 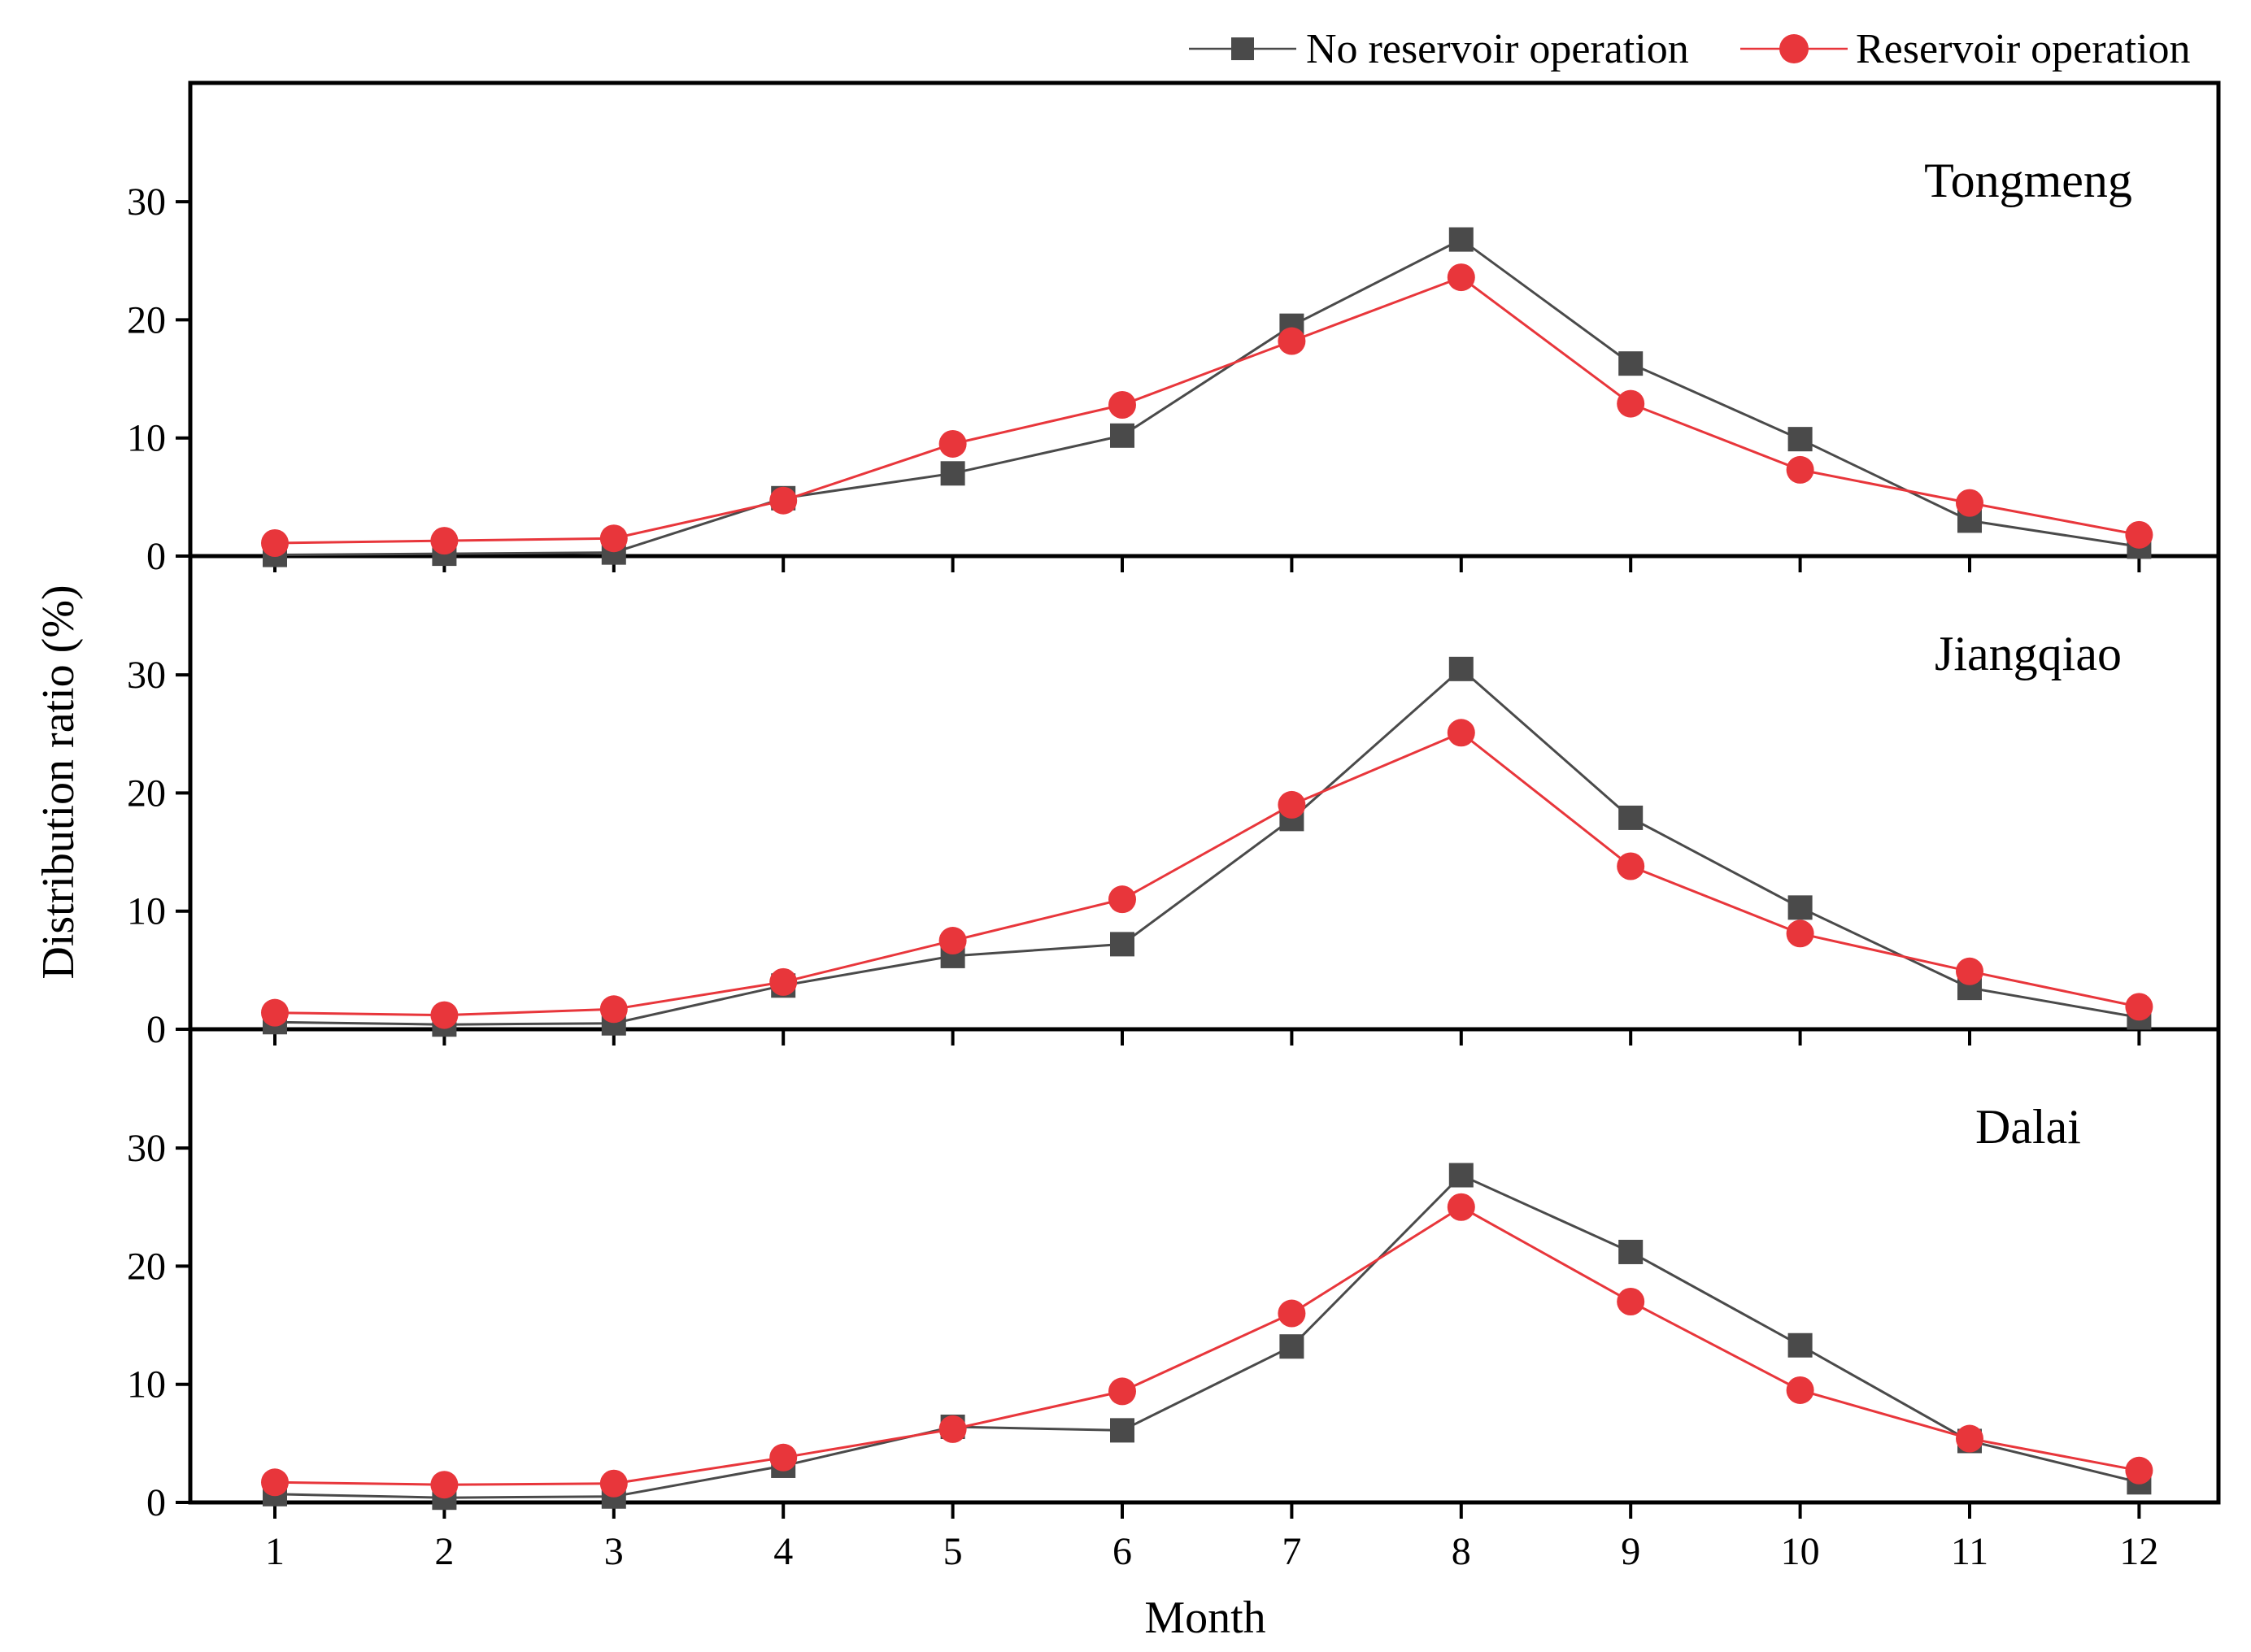 I want to click on x-tick-label: 10, so click(x=1800, y=1551).